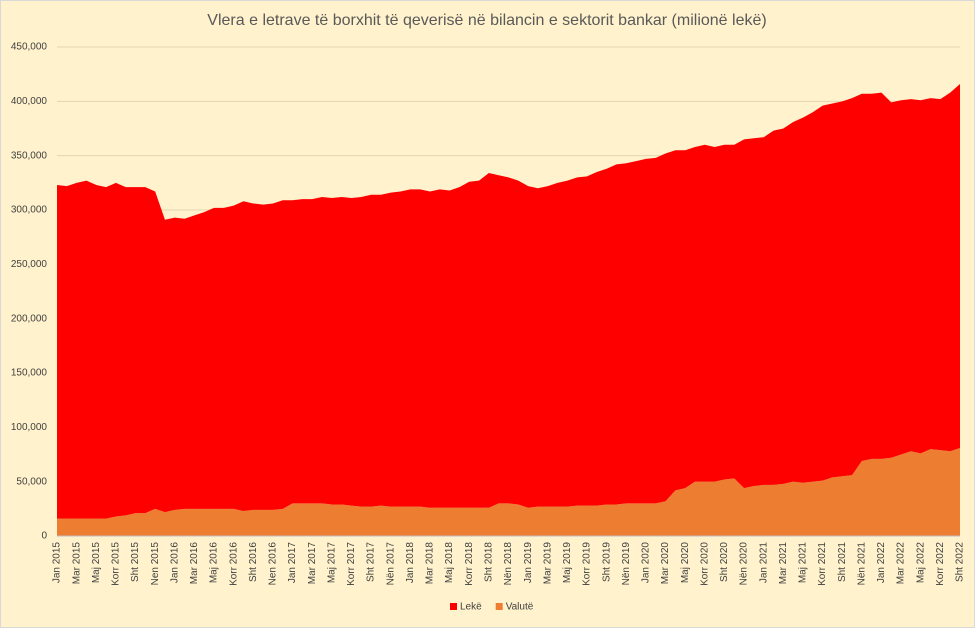 The image size is (975, 628). Describe the element at coordinates (29, 47) in the screenshot. I see `y-tick-label: 450,000` at that location.